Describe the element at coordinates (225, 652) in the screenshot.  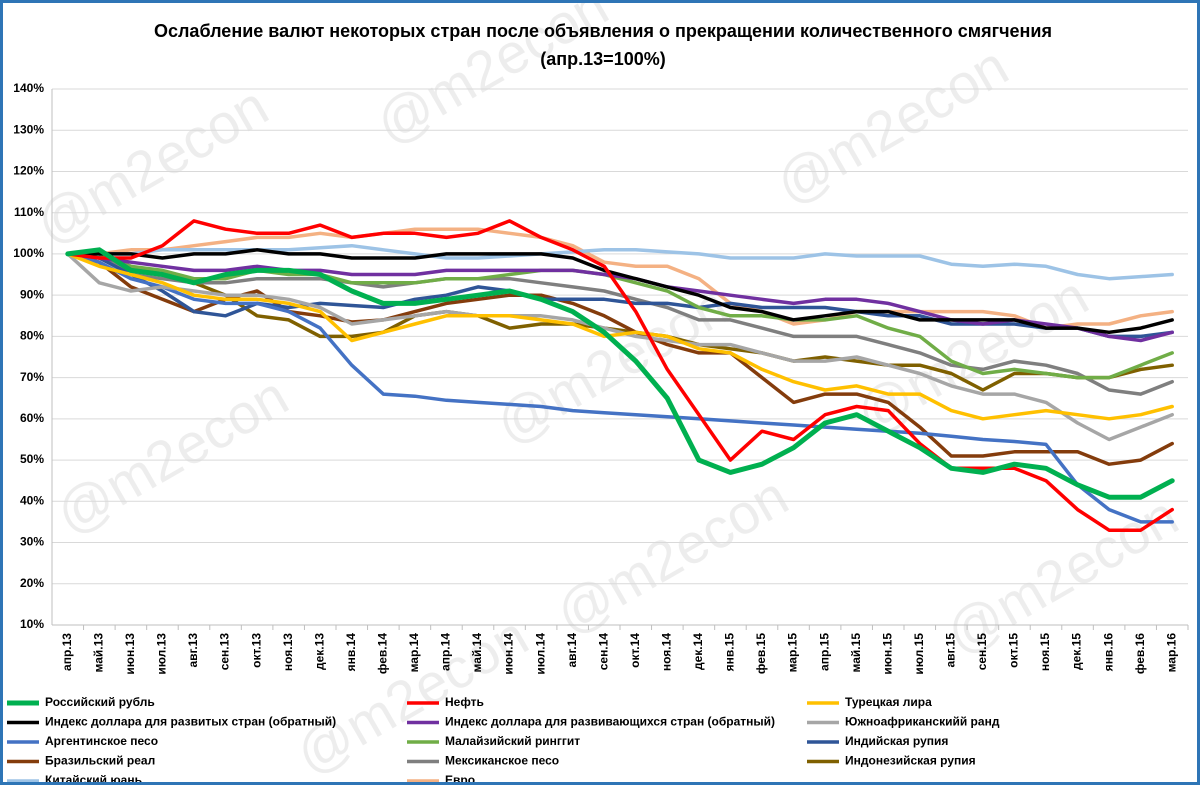
I see `x-tick-label: сен.13` at that location.